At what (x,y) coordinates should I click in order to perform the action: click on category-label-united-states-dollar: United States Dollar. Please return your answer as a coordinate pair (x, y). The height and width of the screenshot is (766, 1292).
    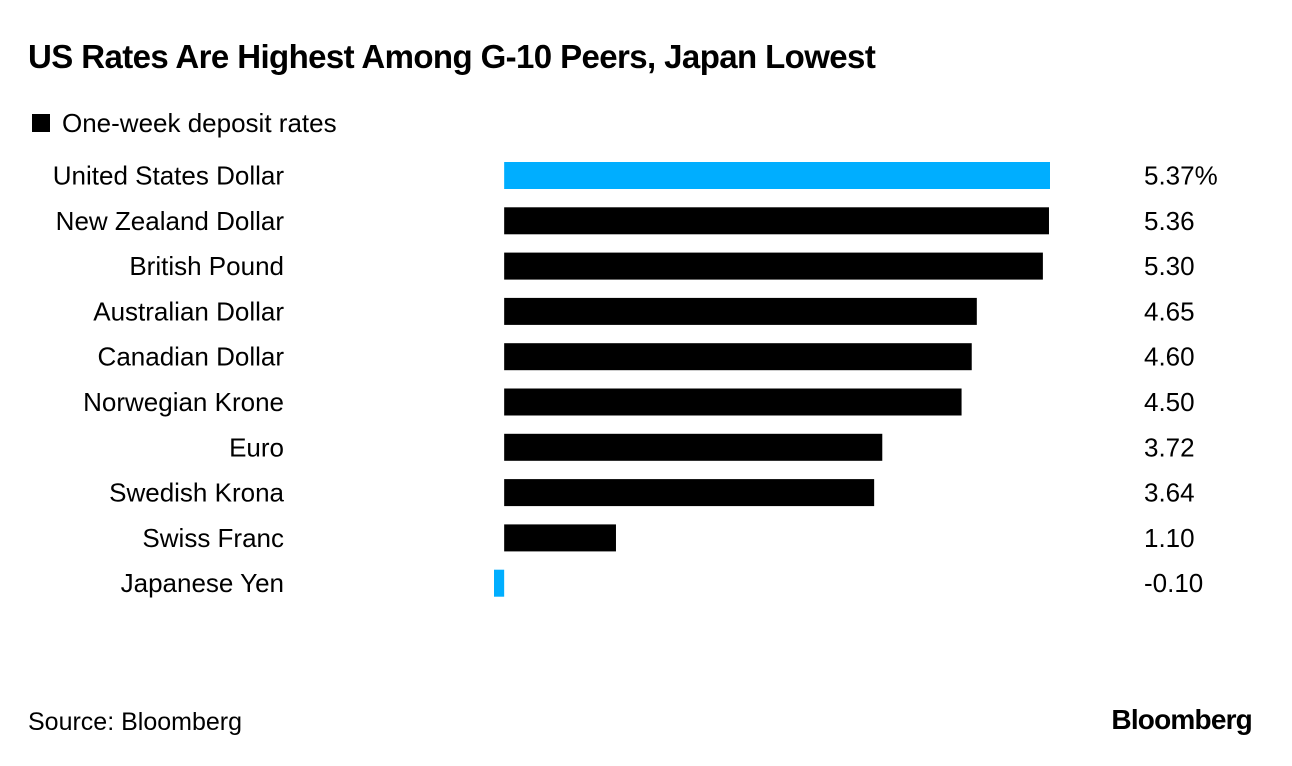
    Looking at the image, I should click on (169, 176).